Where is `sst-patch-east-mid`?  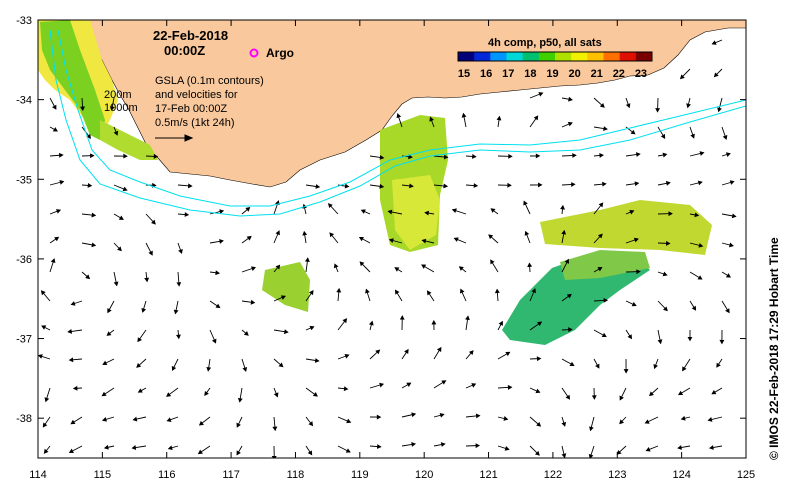 sst-patch-east-mid is located at coordinates (605, 265).